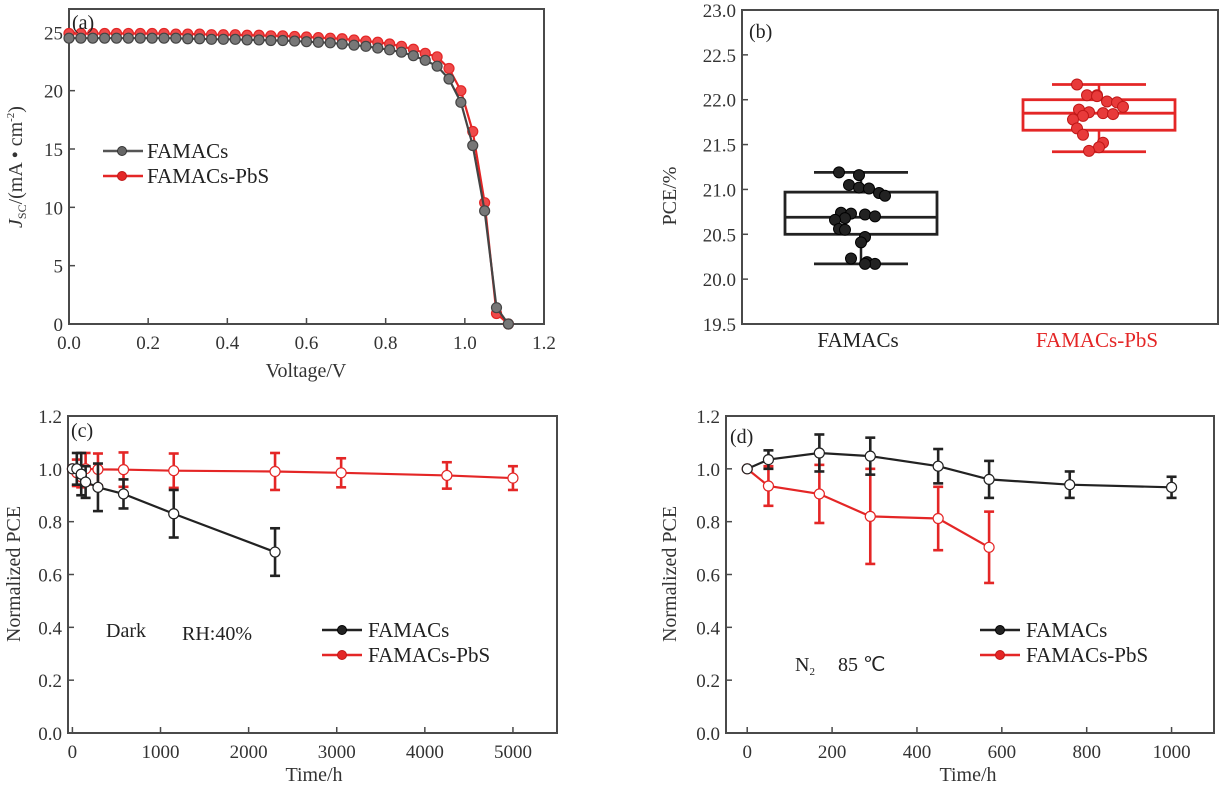 This screenshot has height=787, width=1220. Describe the element at coordinates (306, 371) in the screenshot. I see `panel-a-xlabel: Voltage/V` at that location.